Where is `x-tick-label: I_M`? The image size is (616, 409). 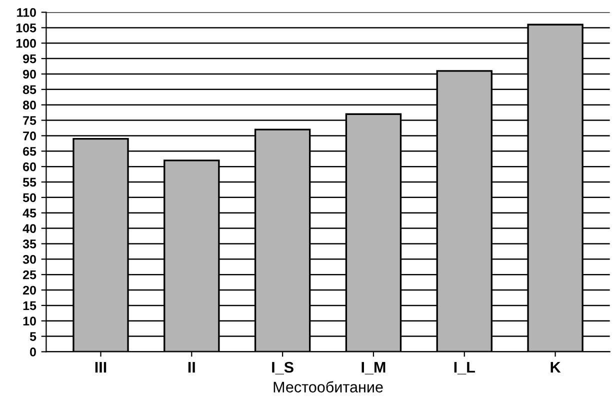 x-tick-label: I_M is located at coordinates (374, 368).